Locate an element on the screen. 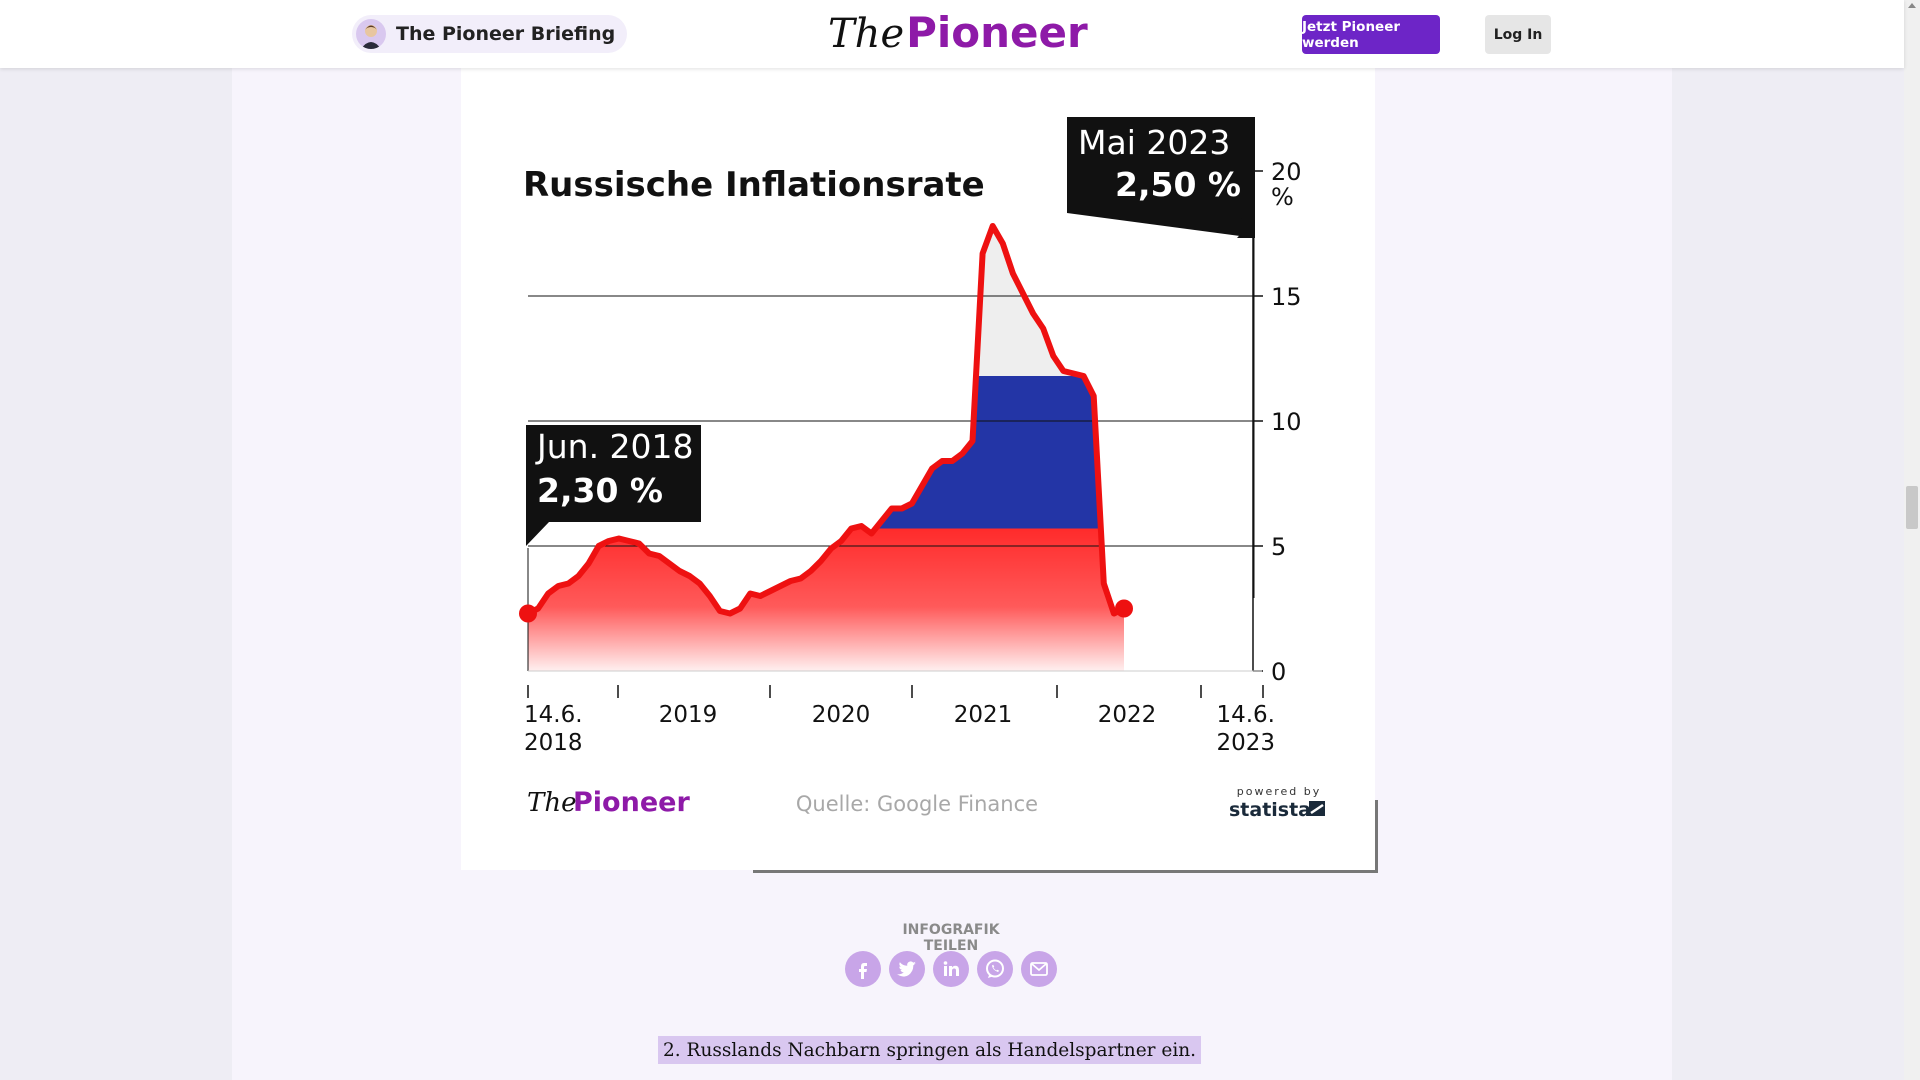 Image resolution: width=1920 pixels, height=1080 pixels. page-scrollbar is located at coordinates (1912, 540).